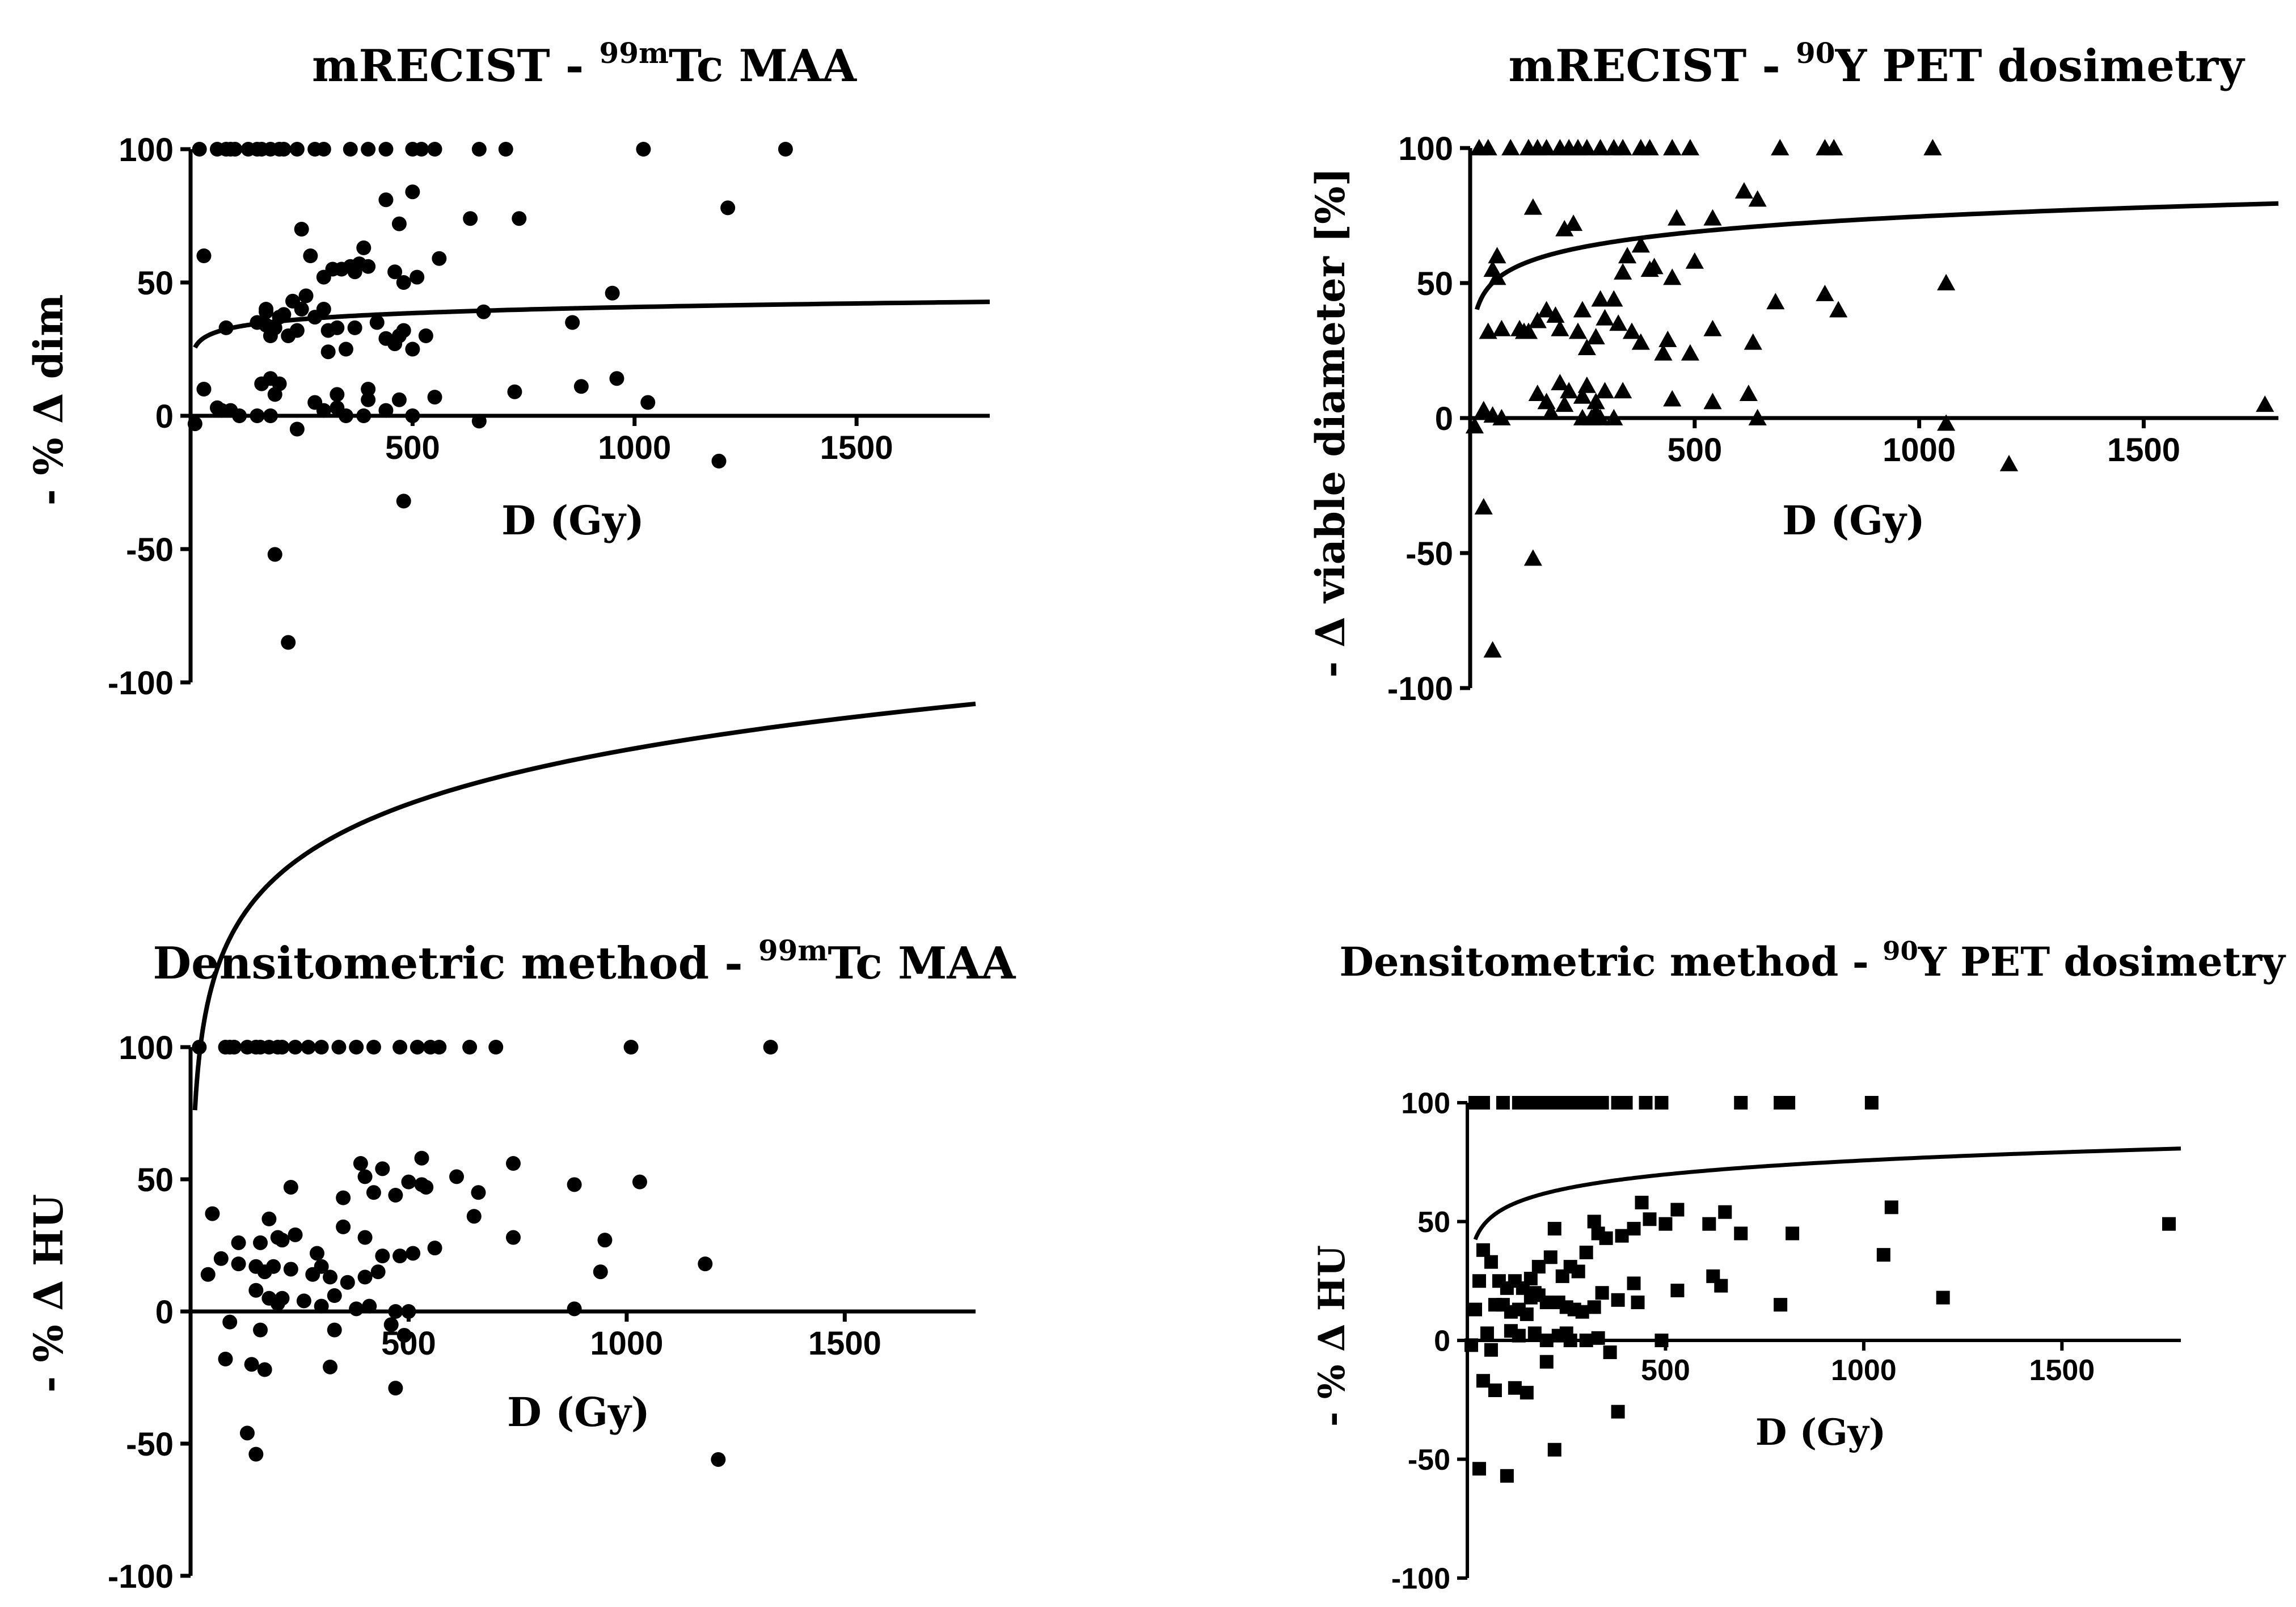  Describe the element at coordinates (591, 324) in the screenshot. I see `fit-curve` at that location.